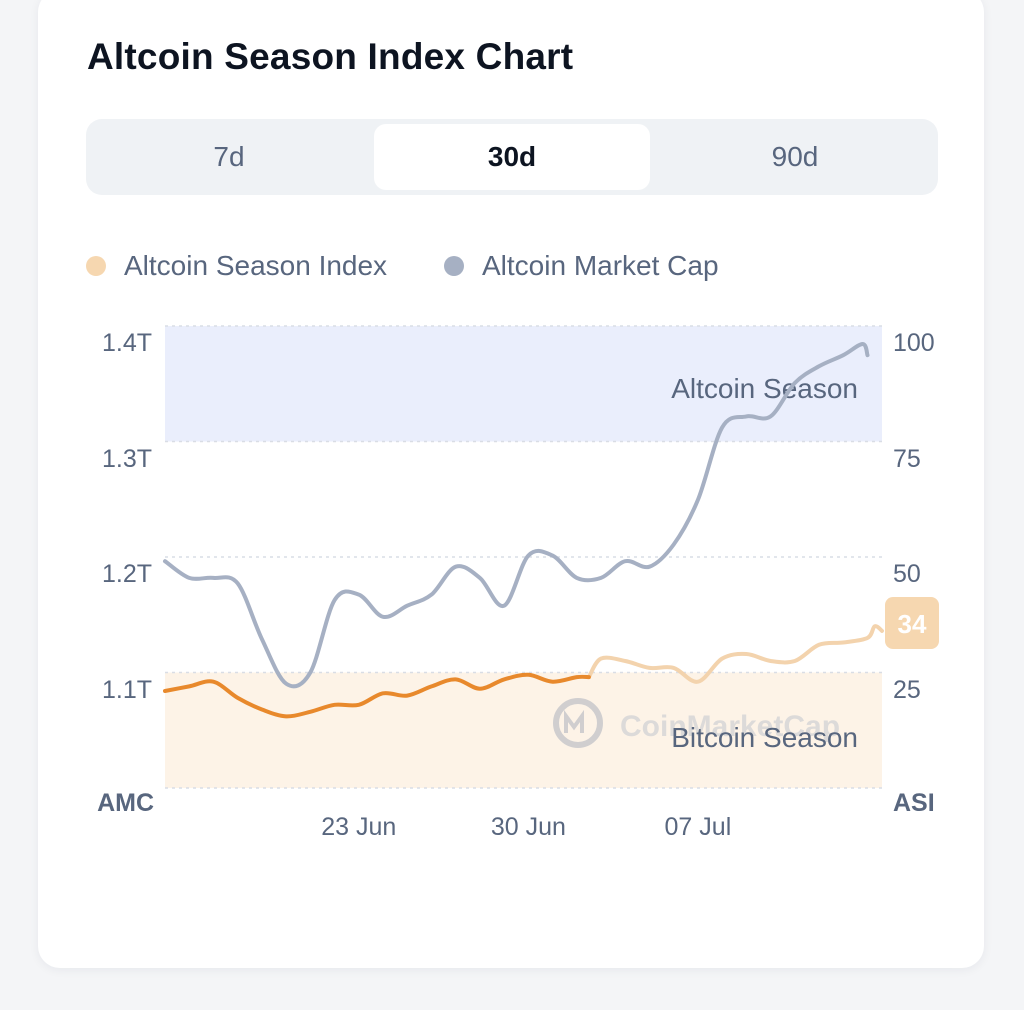 This screenshot has height=1010, width=1024. Describe the element at coordinates (330, 56) in the screenshot. I see `chart-title: Altcoin Season Index Chart` at that location.